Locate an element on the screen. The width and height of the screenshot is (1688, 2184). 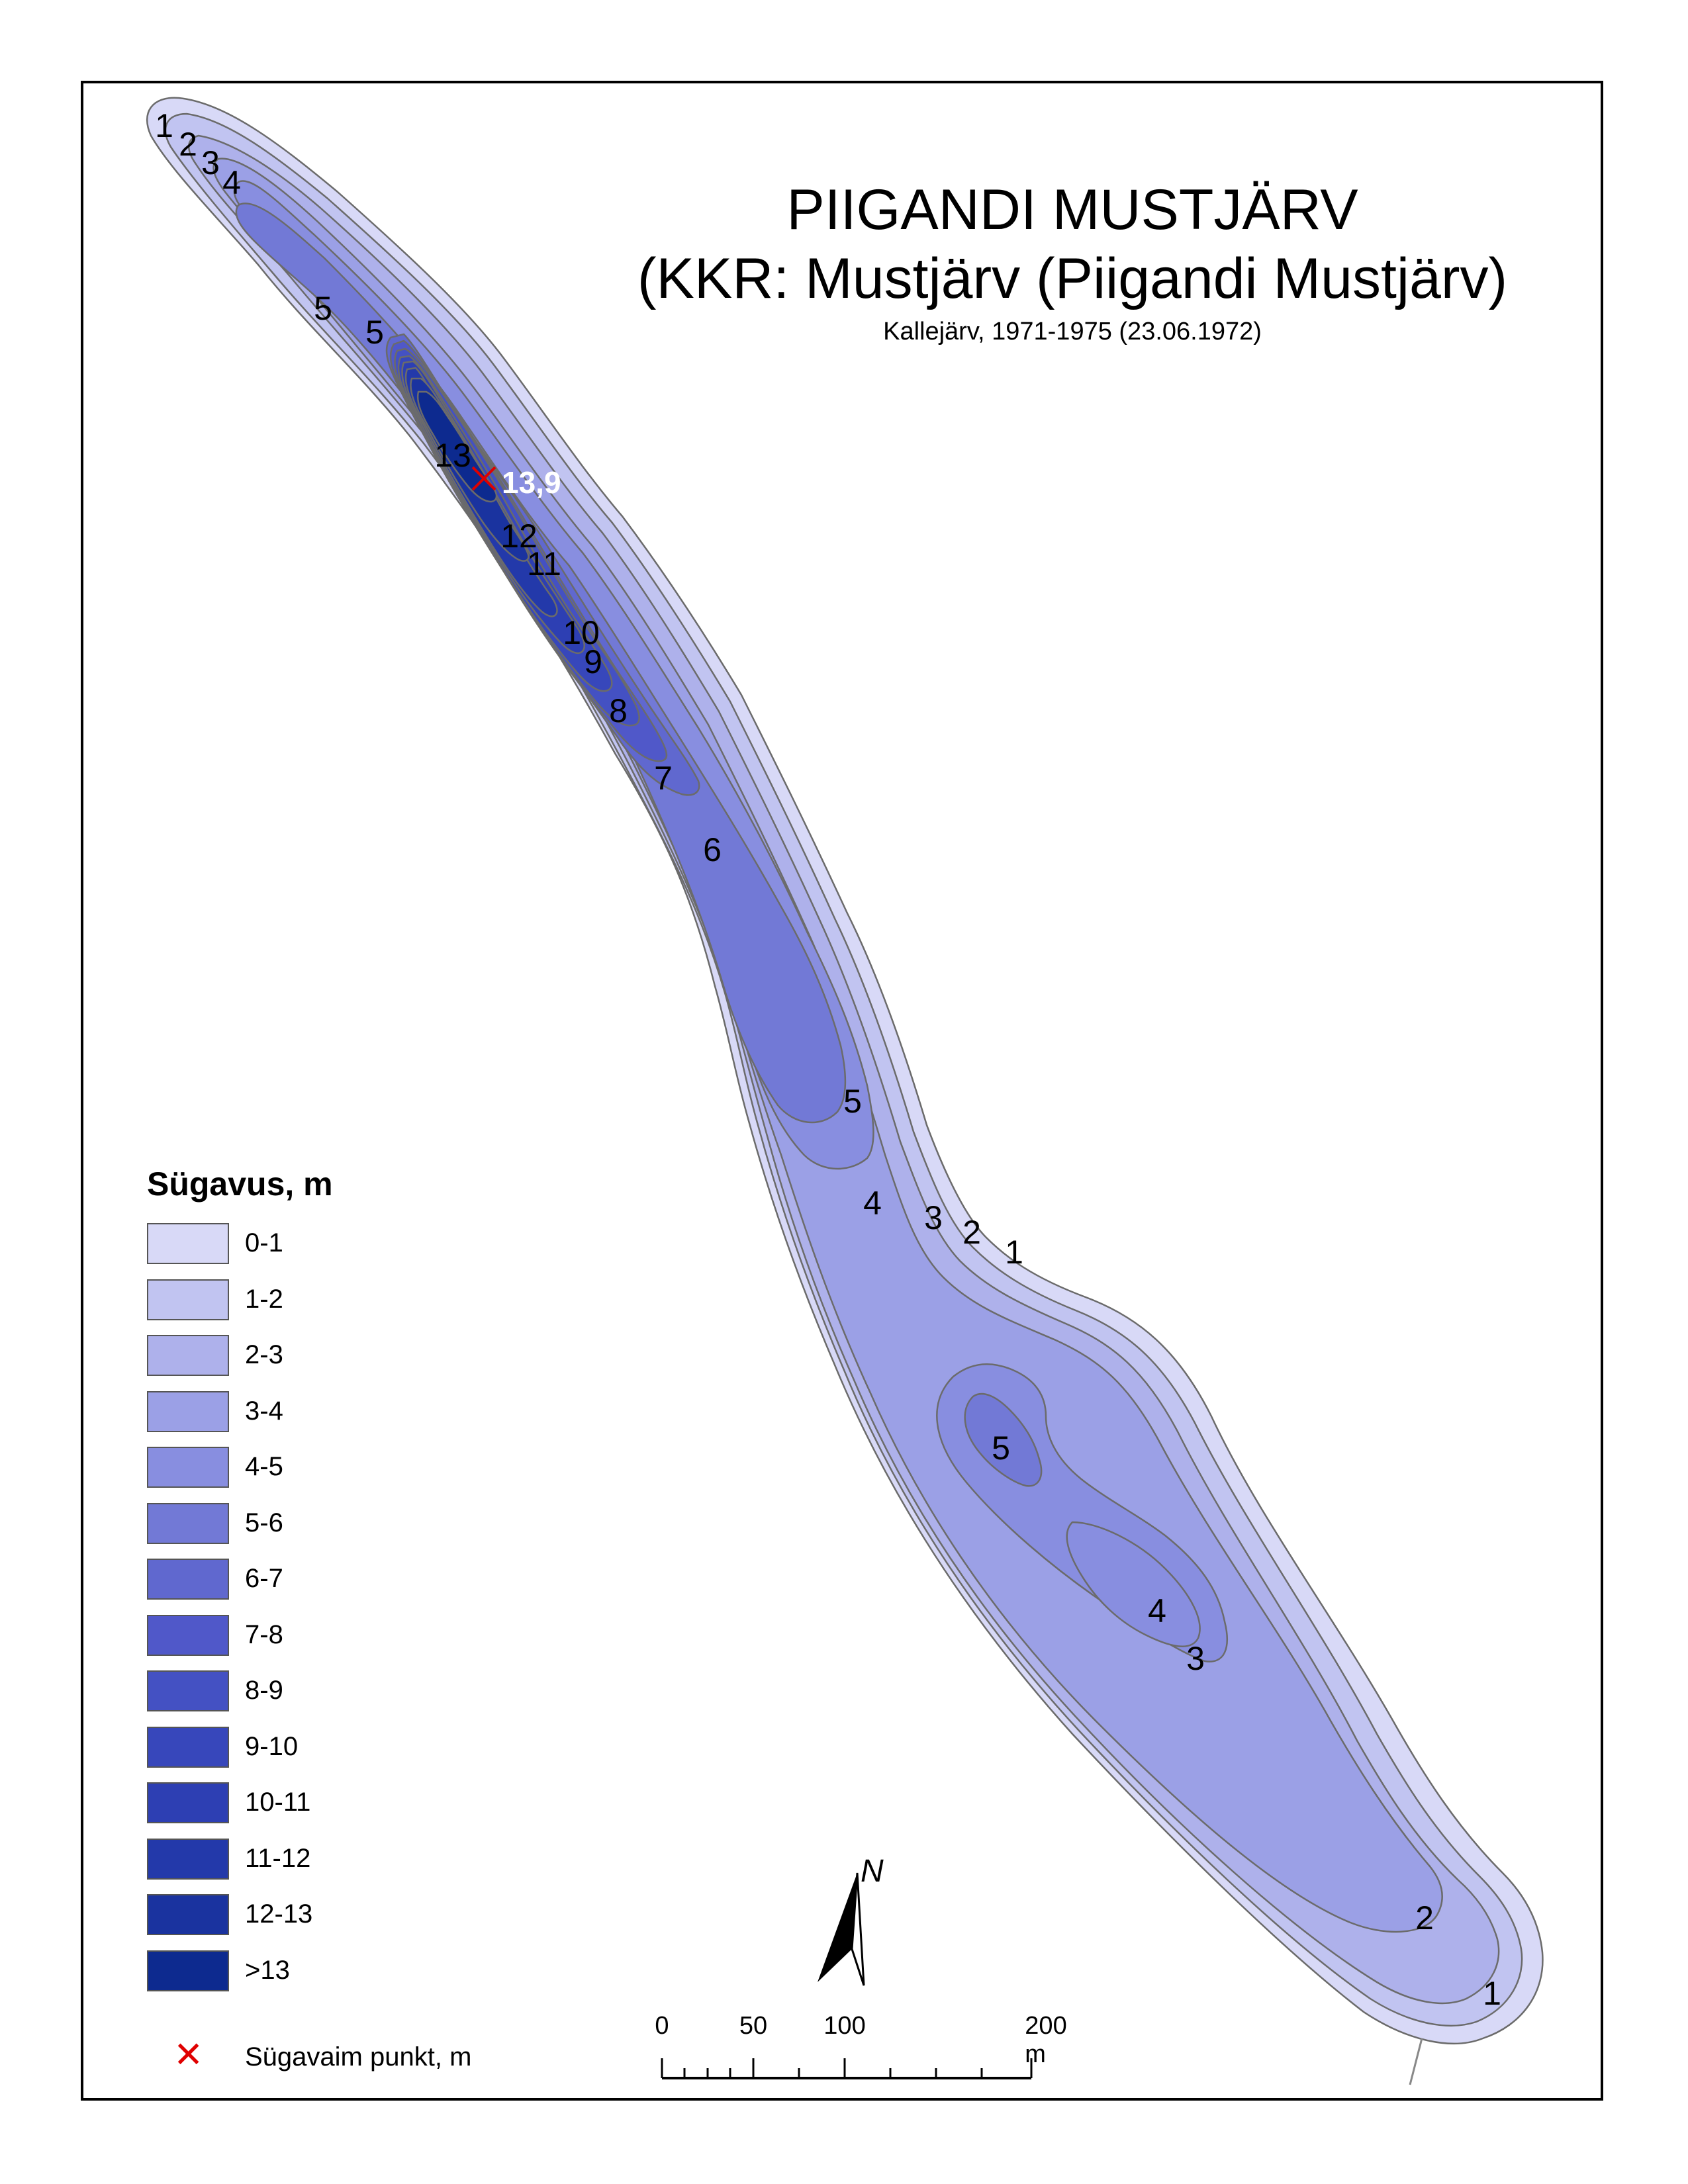
legend-item: 6-7 is located at coordinates (240, 1587).